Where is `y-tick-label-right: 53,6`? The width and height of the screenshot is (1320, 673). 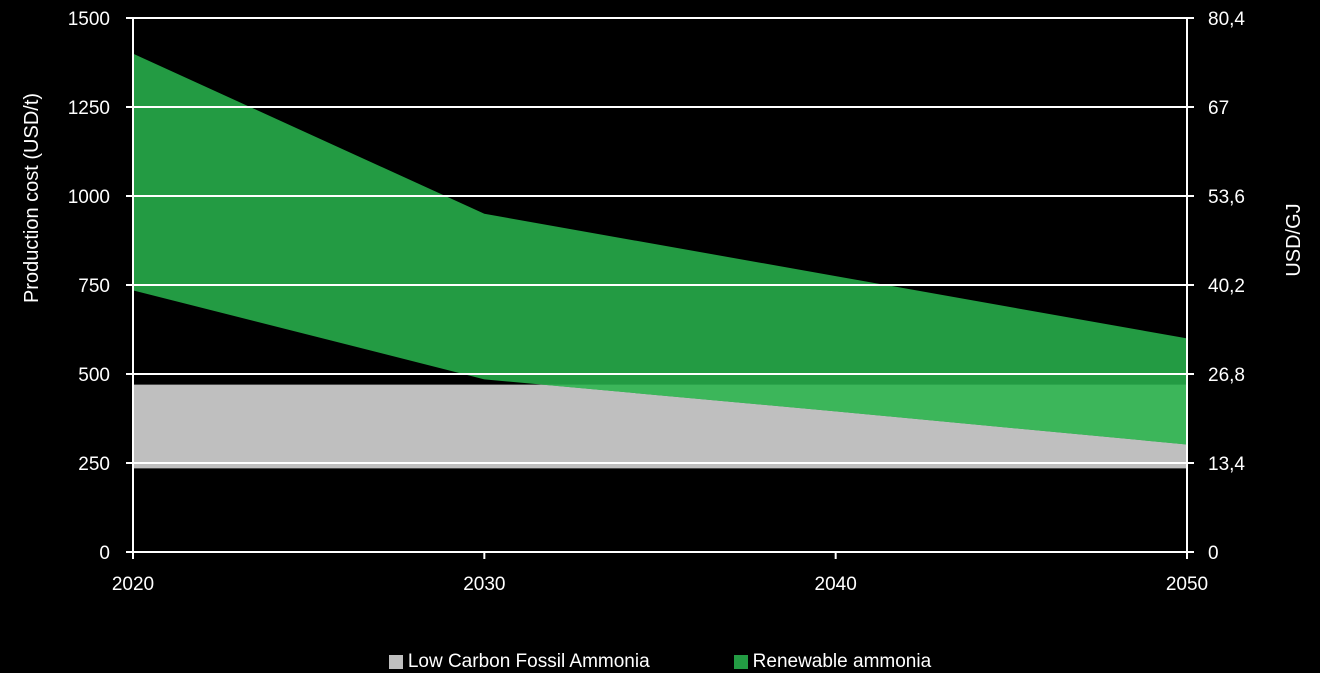 y-tick-label-right: 53,6 is located at coordinates (1226, 197).